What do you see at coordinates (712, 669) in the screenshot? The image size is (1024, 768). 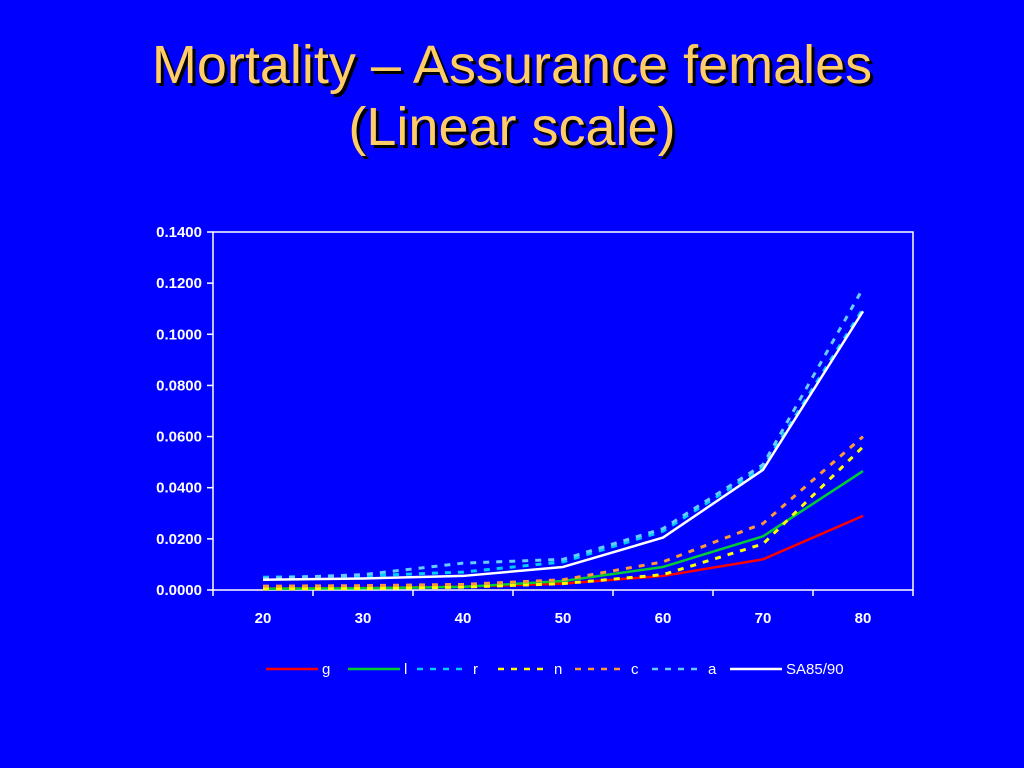 I see `legend-label: a` at bounding box center [712, 669].